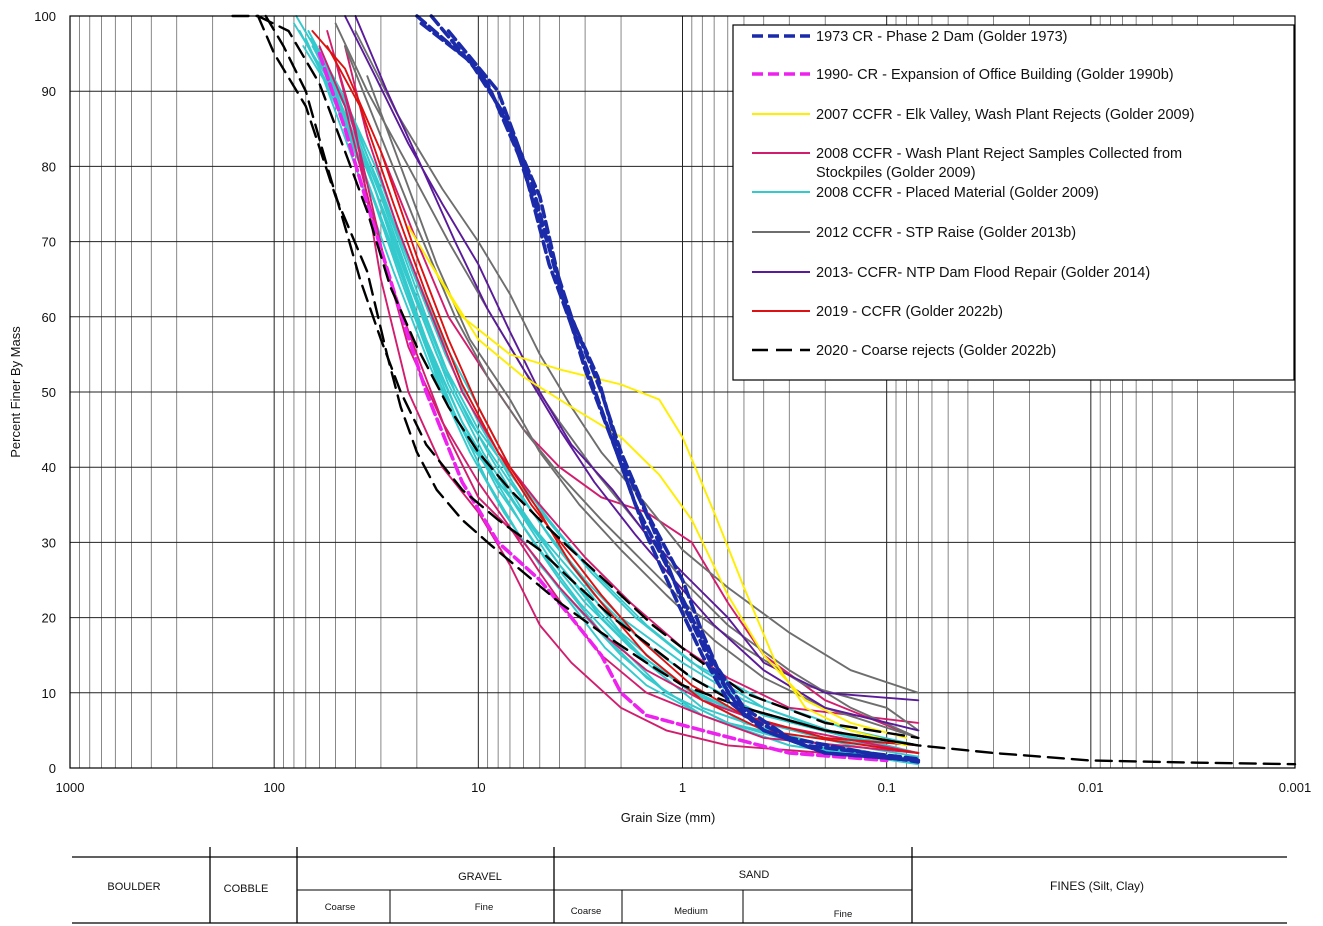 This screenshot has width=1323, height=926. What do you see at coordinates (936, 351) in the screenshot?
I see `legend-label-8: 2020 - Coarse rejects (Golder 2022b)` at bounding box center [936, 351].